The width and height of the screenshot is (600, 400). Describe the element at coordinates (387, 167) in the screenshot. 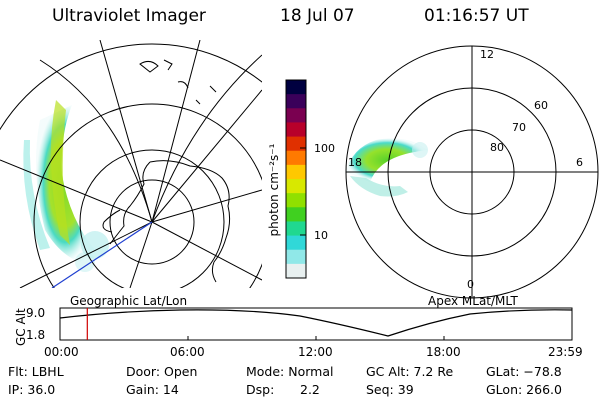

I see `right-aurora-emission` at that location.